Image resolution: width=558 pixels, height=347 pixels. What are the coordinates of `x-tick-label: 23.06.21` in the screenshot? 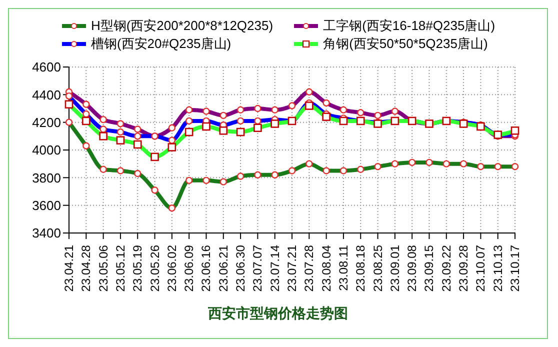 It's located at (223, 268).